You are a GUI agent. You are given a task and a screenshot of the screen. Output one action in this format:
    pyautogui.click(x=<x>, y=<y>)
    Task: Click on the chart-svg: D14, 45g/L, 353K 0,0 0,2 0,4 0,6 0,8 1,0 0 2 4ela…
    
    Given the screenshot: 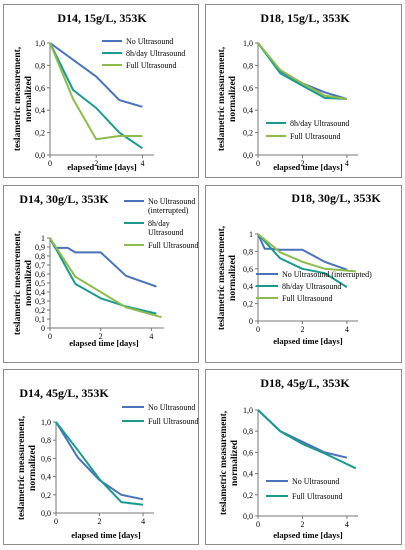 What is the action you would take?
    pyautogui.click(x=107, y=463)
    